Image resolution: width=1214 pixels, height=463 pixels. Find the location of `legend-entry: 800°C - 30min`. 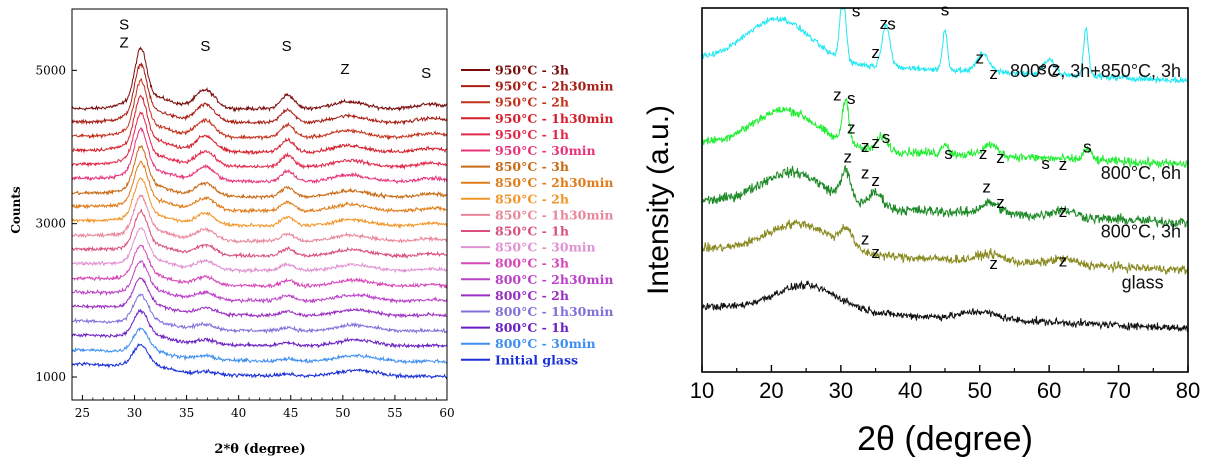

legend-entry: 800°C - 30min is located at coordinates (545, 343).